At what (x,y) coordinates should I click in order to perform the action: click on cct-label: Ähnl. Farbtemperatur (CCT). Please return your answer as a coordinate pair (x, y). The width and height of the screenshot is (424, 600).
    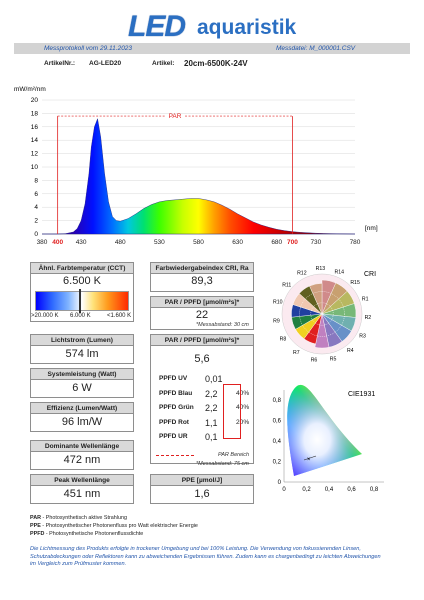
    Looking at the image, I should click on (82, 268).